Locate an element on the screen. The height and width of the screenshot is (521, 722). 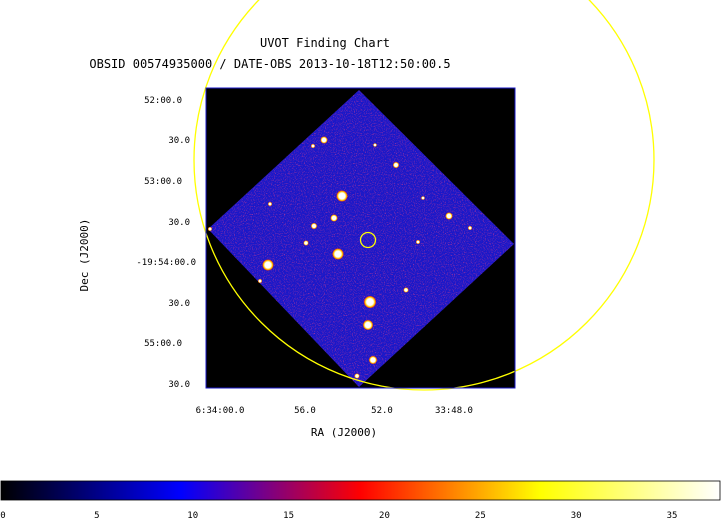
x-tick-label: 52.0 is located at coordinates (382, 411).